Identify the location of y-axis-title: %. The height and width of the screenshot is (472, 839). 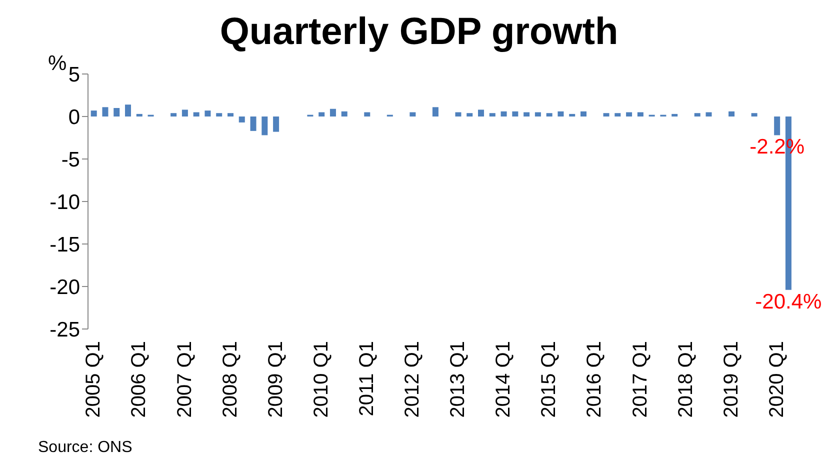
(57, 64).